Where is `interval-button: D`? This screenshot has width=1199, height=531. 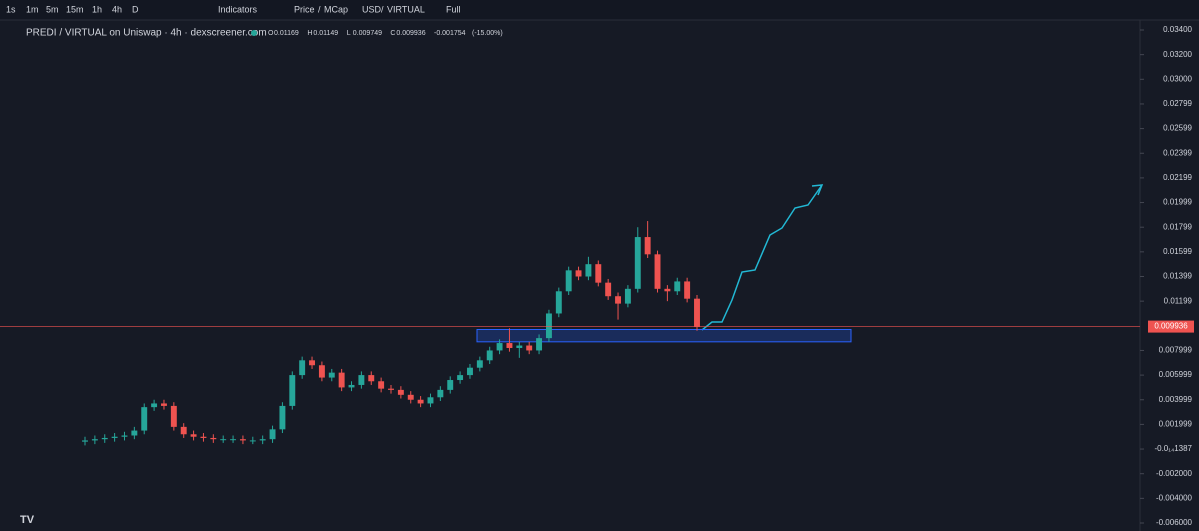
interval-button: D is located at coordinates (135, 9).